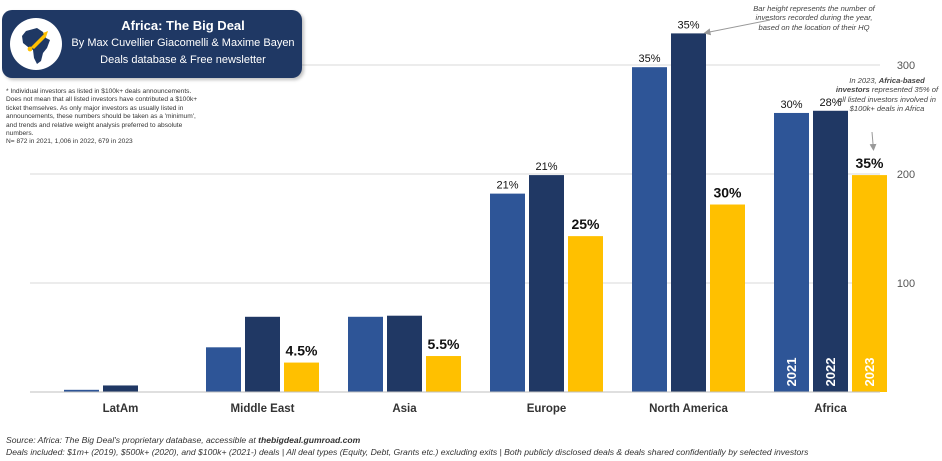  I want to click on y-tick-label-100: 100, so click(906, 284).